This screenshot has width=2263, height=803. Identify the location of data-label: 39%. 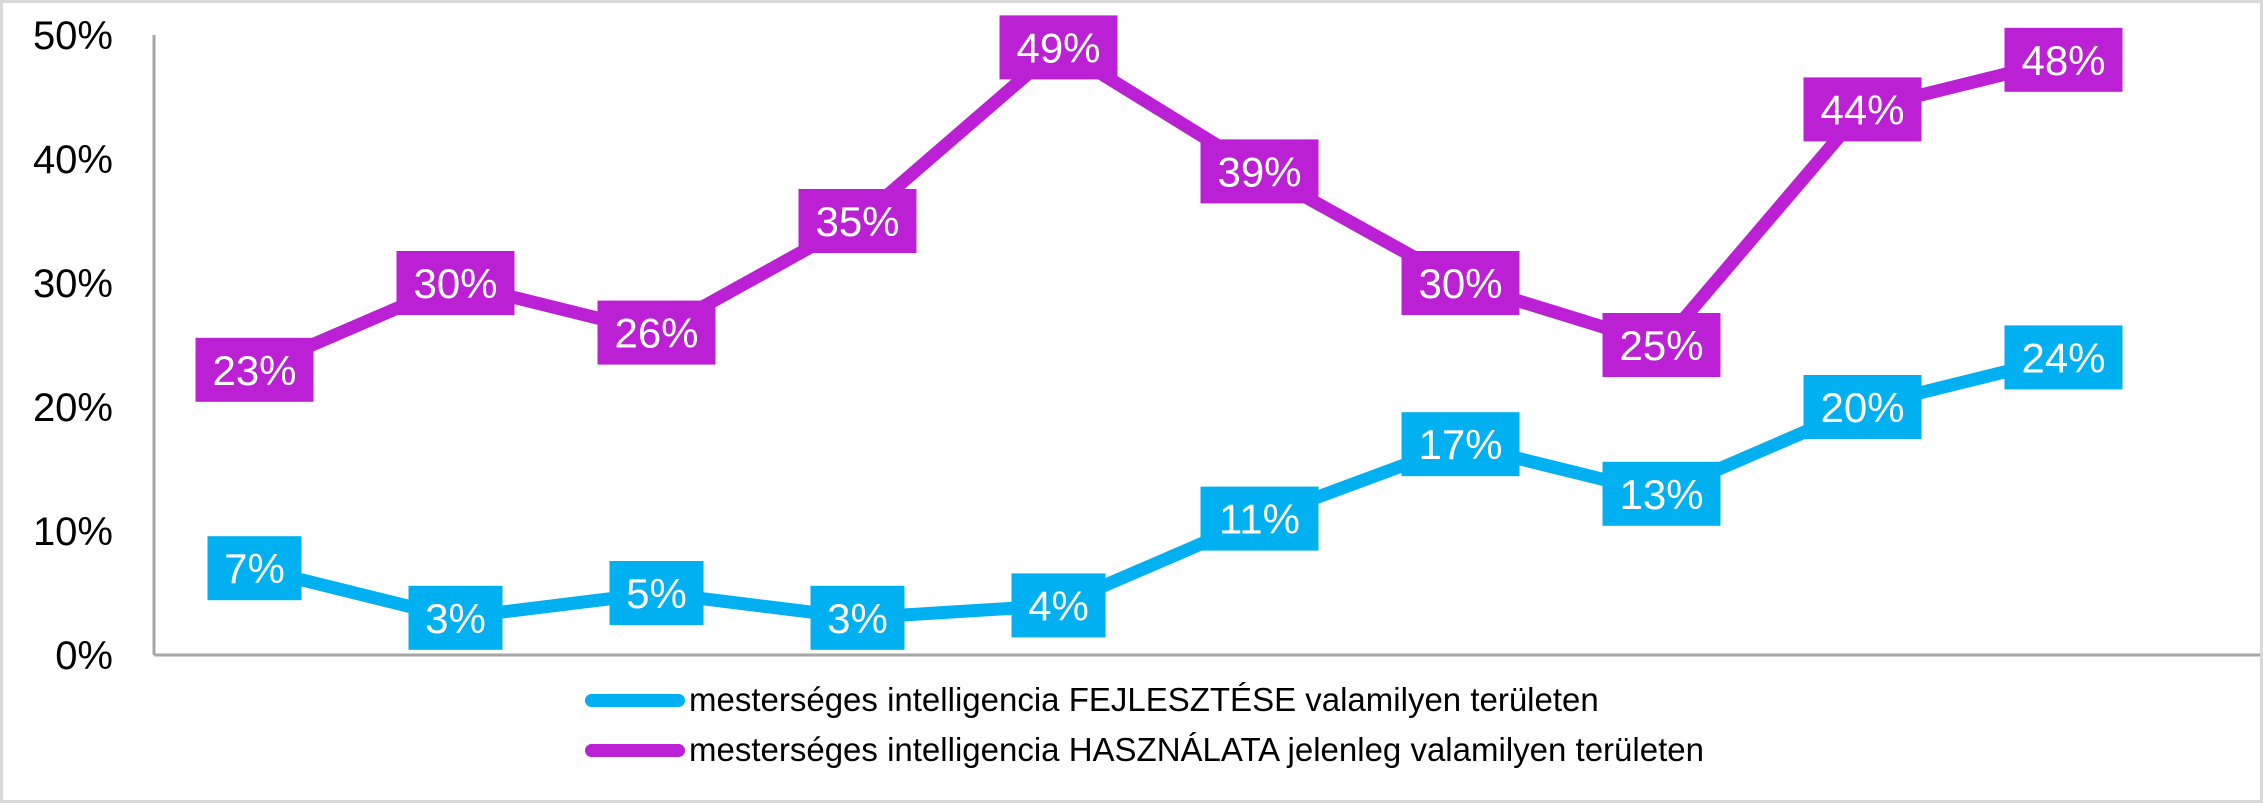
(1259, 171).